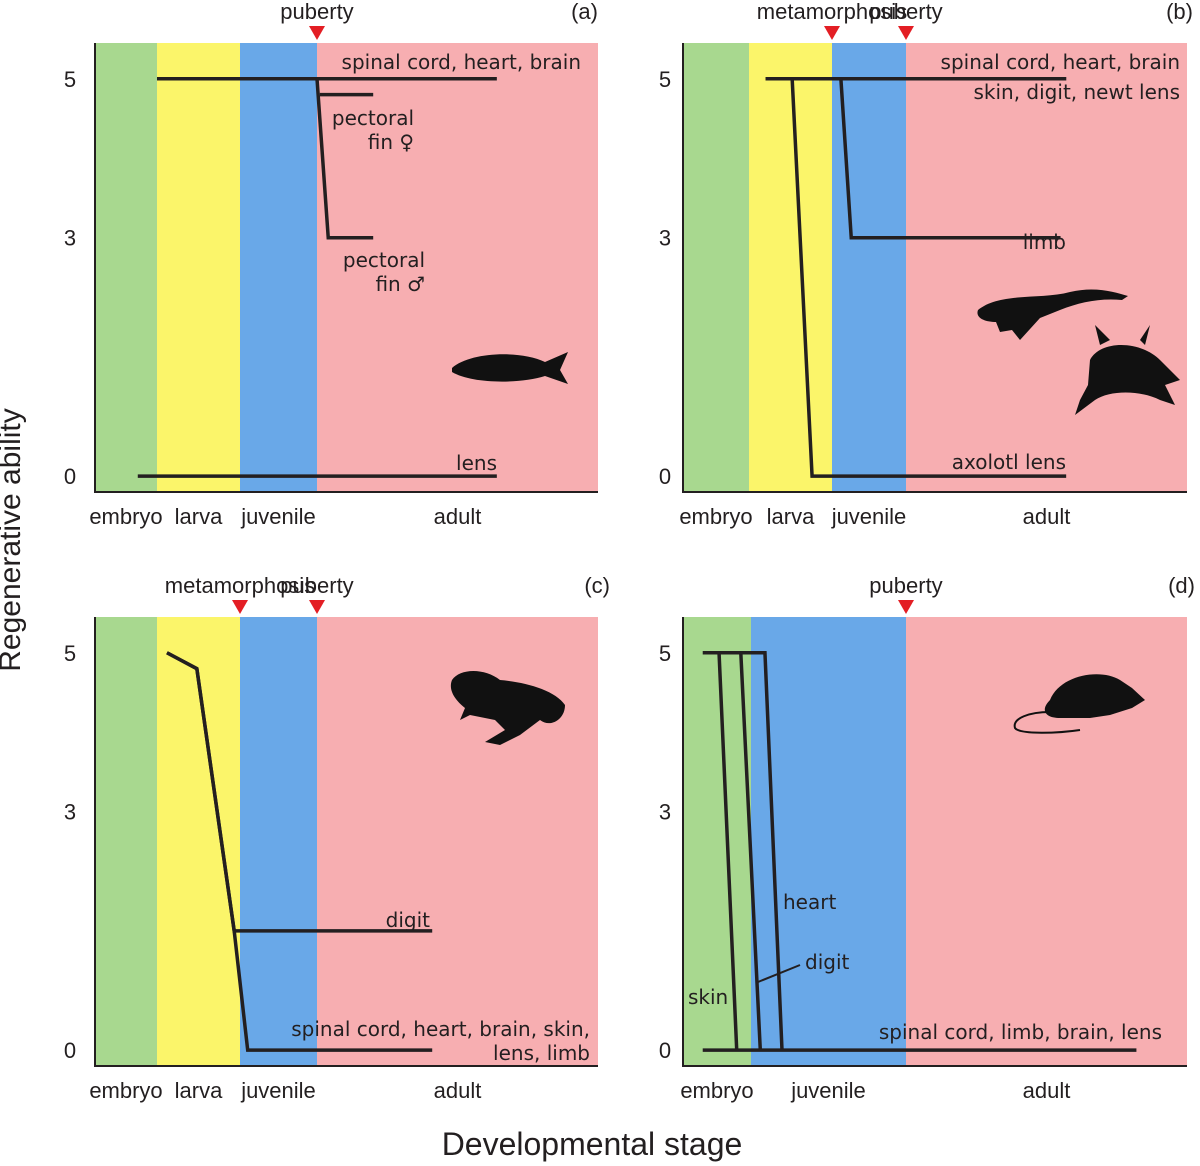 Image resolution: width=1200 pixels, height=1166 pixels. I want to click on newt-icon, so click(1052, 314).